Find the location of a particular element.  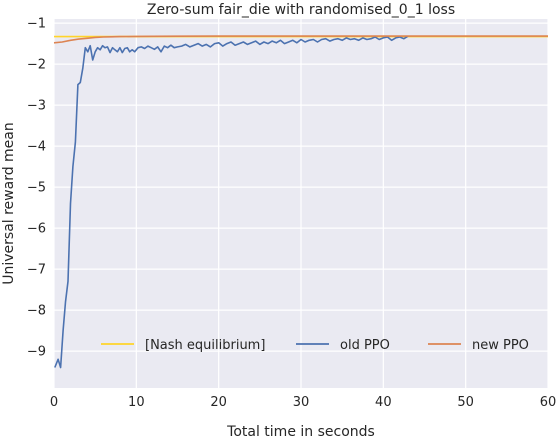

y-tick-label: −7 is located at coordinates (36, 270).